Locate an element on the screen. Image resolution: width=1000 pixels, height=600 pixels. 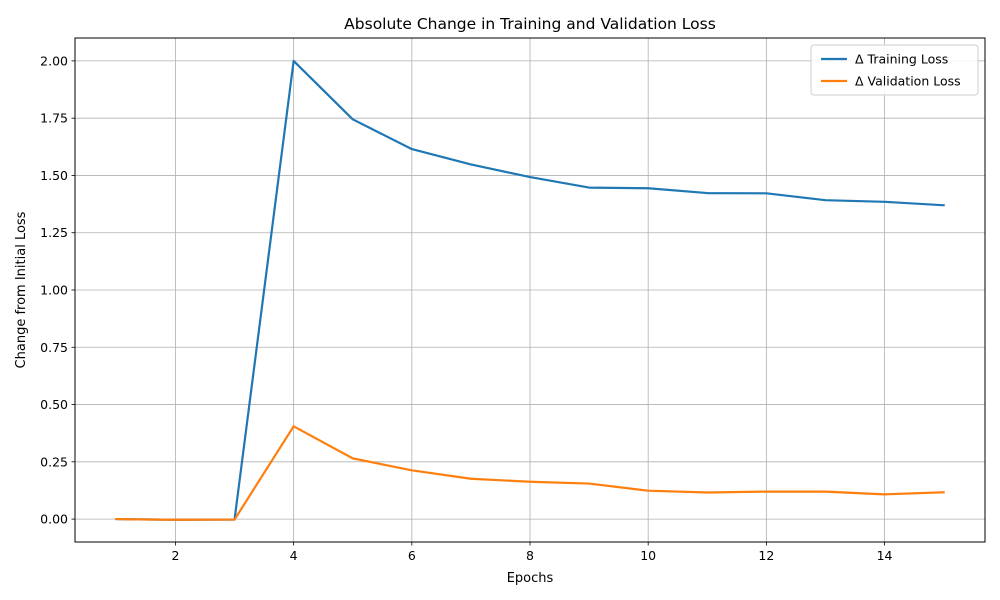
x-tick-label: 8 is located at coordinates (530, 555).